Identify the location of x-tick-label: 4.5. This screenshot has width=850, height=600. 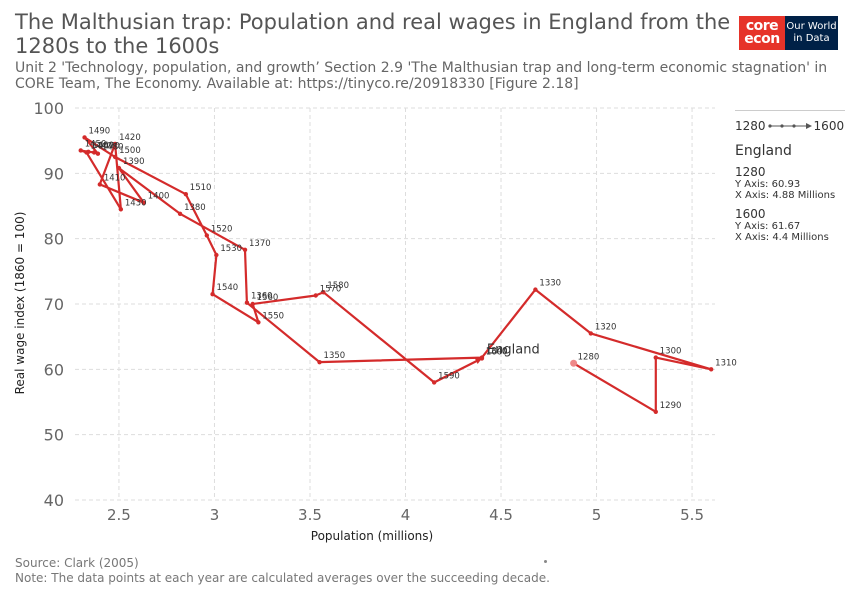
(501, 515).